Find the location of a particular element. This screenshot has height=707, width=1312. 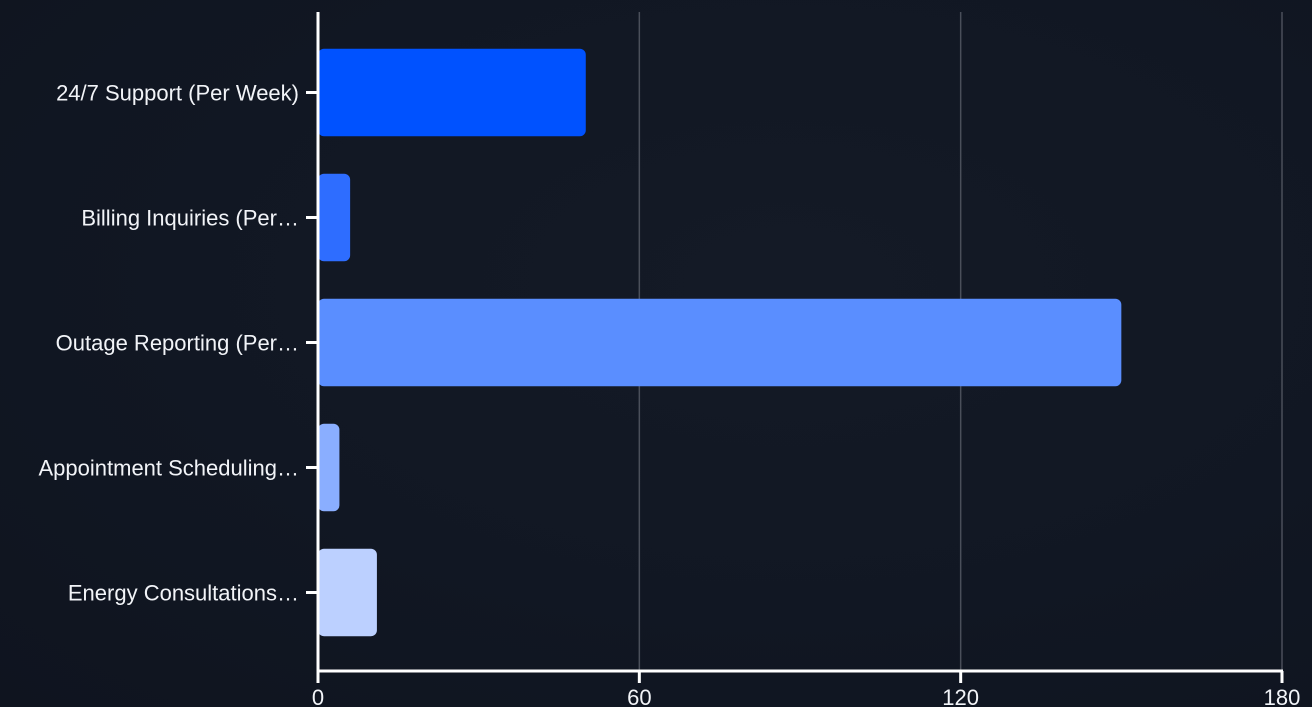

x-axis-ticks: 0 60 120 180 is located at coordinates (806, 689).